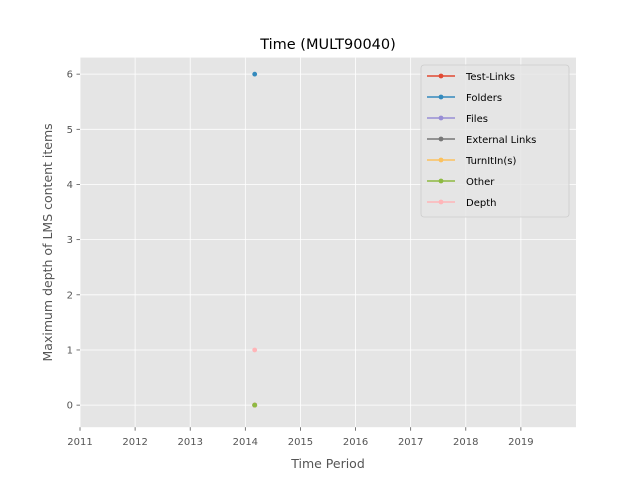  What do you see at coordinates (327, 45) in the screenshot?
I see `chart-title: Time (MULT90040)` at bounding box center [327, 45].